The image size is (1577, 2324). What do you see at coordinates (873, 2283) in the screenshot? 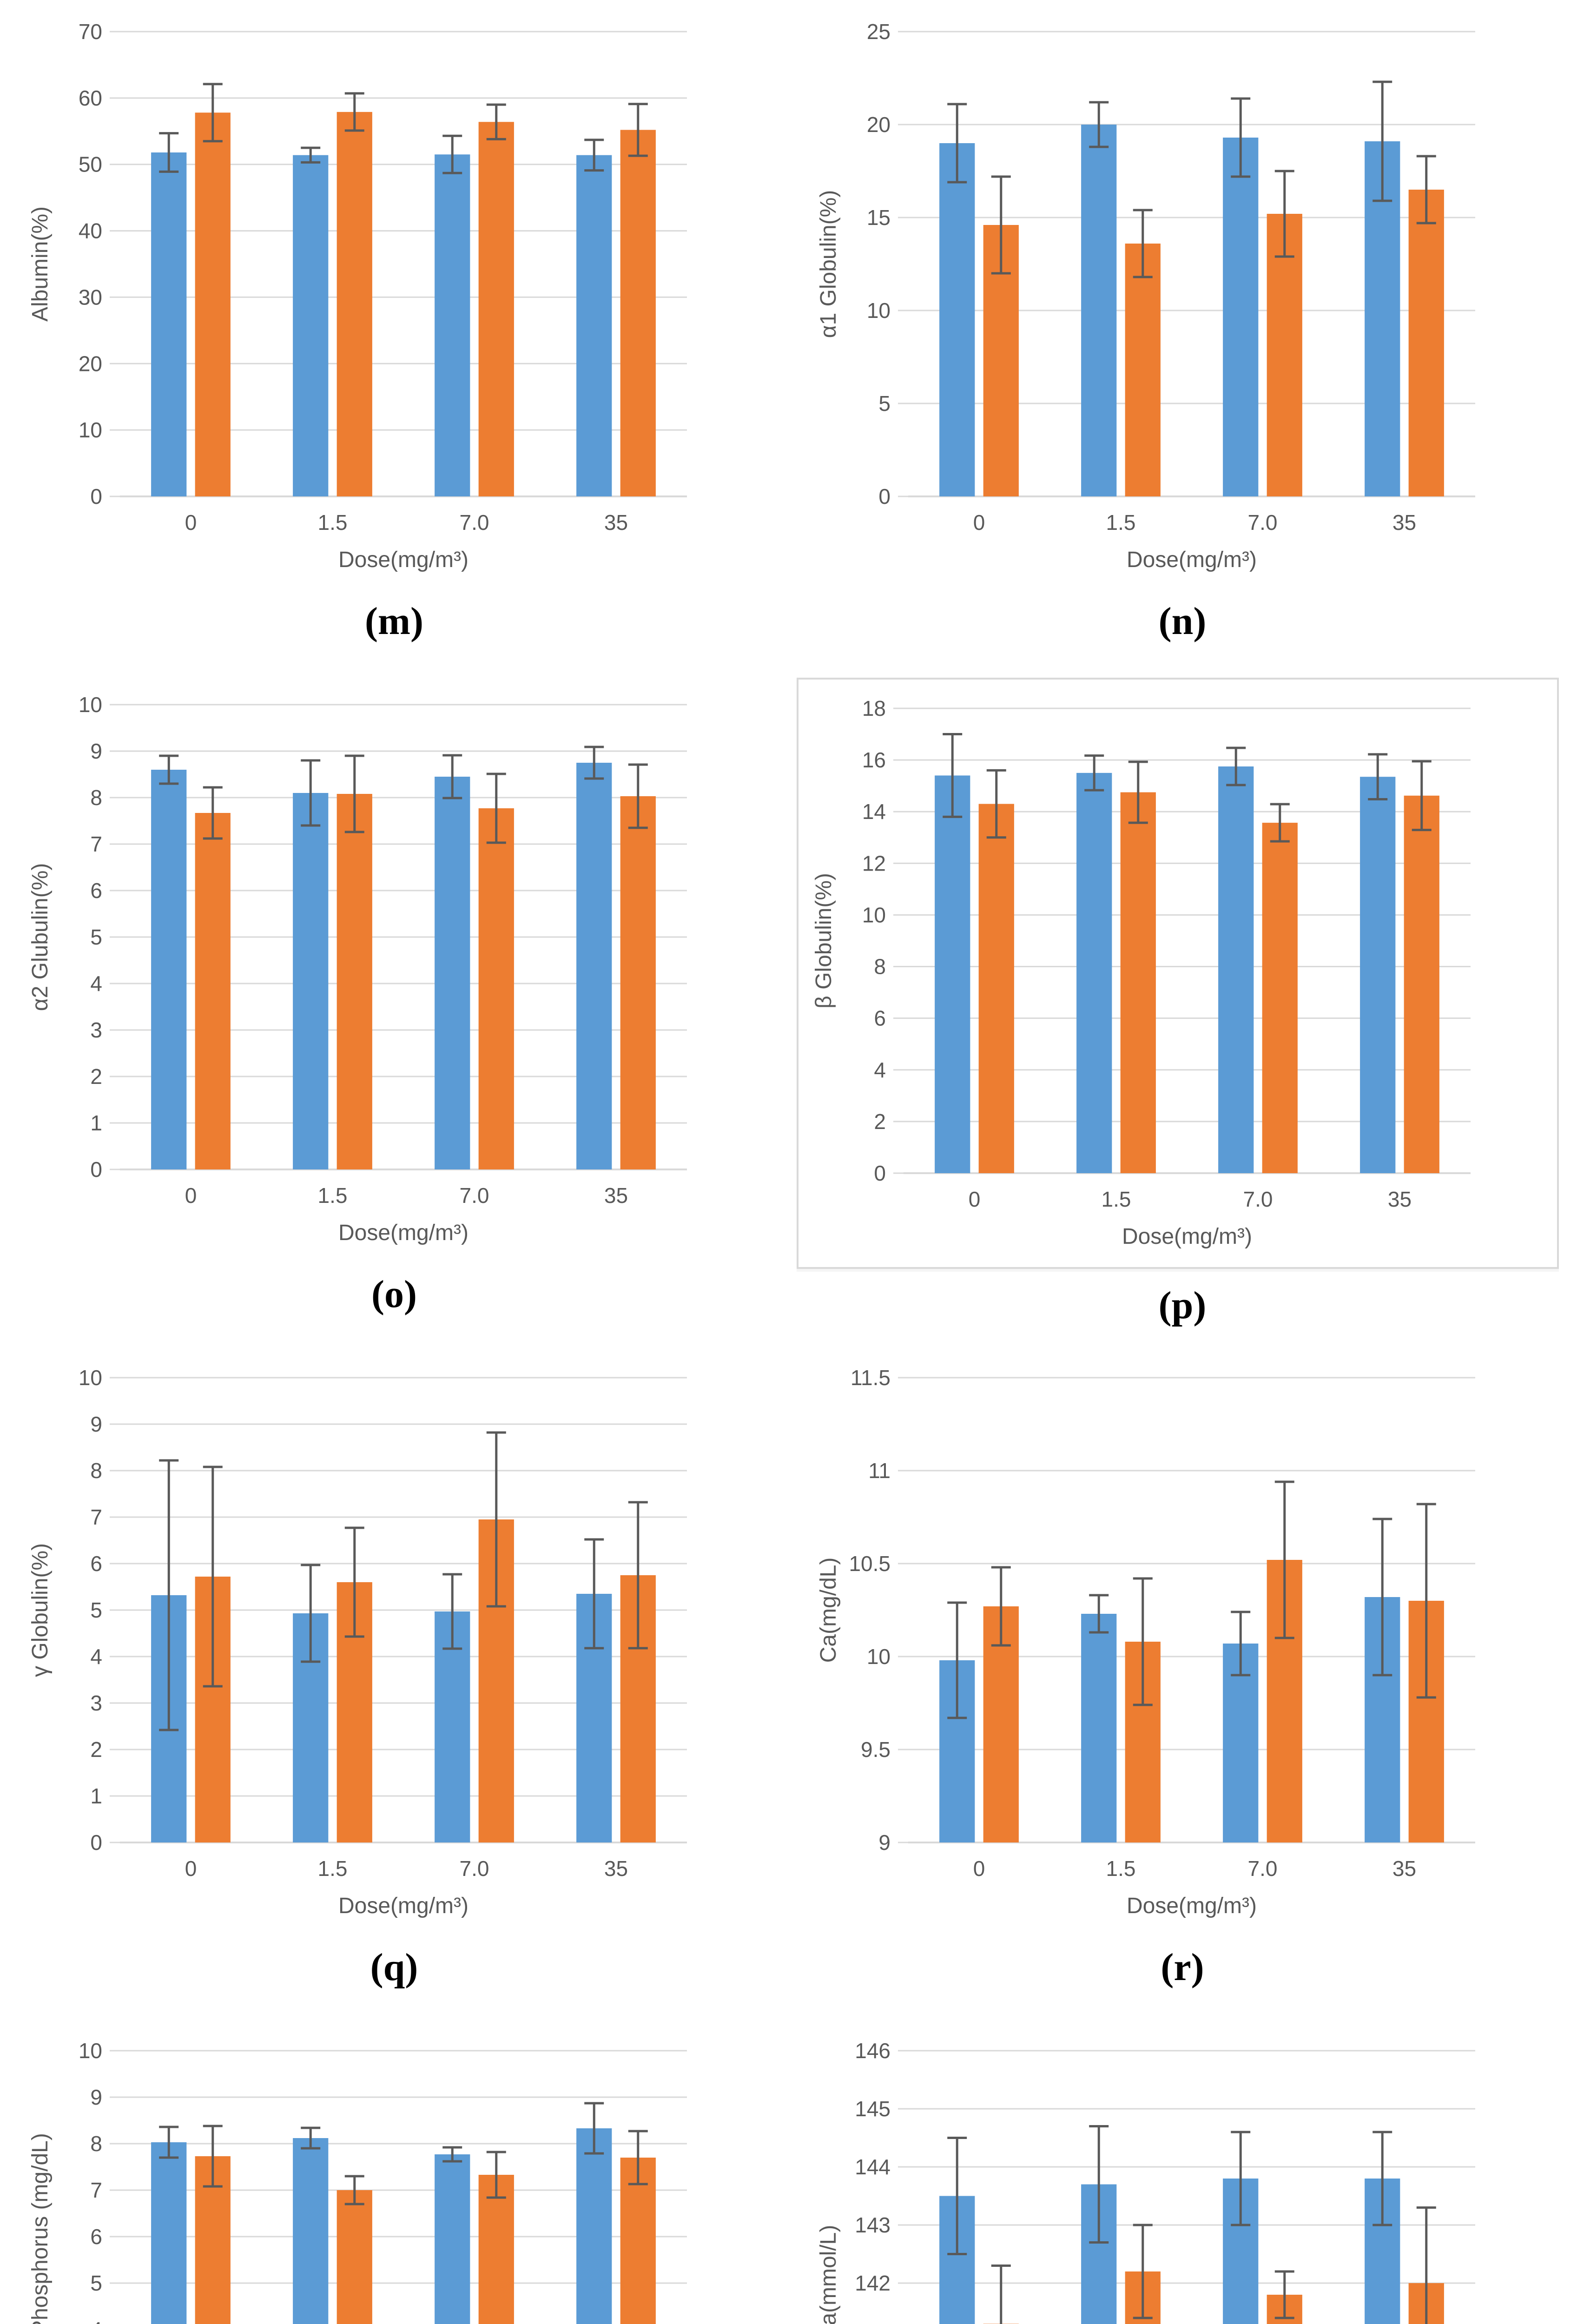
I see `y-tick-label: 142` at bounding box center [873, 2283].